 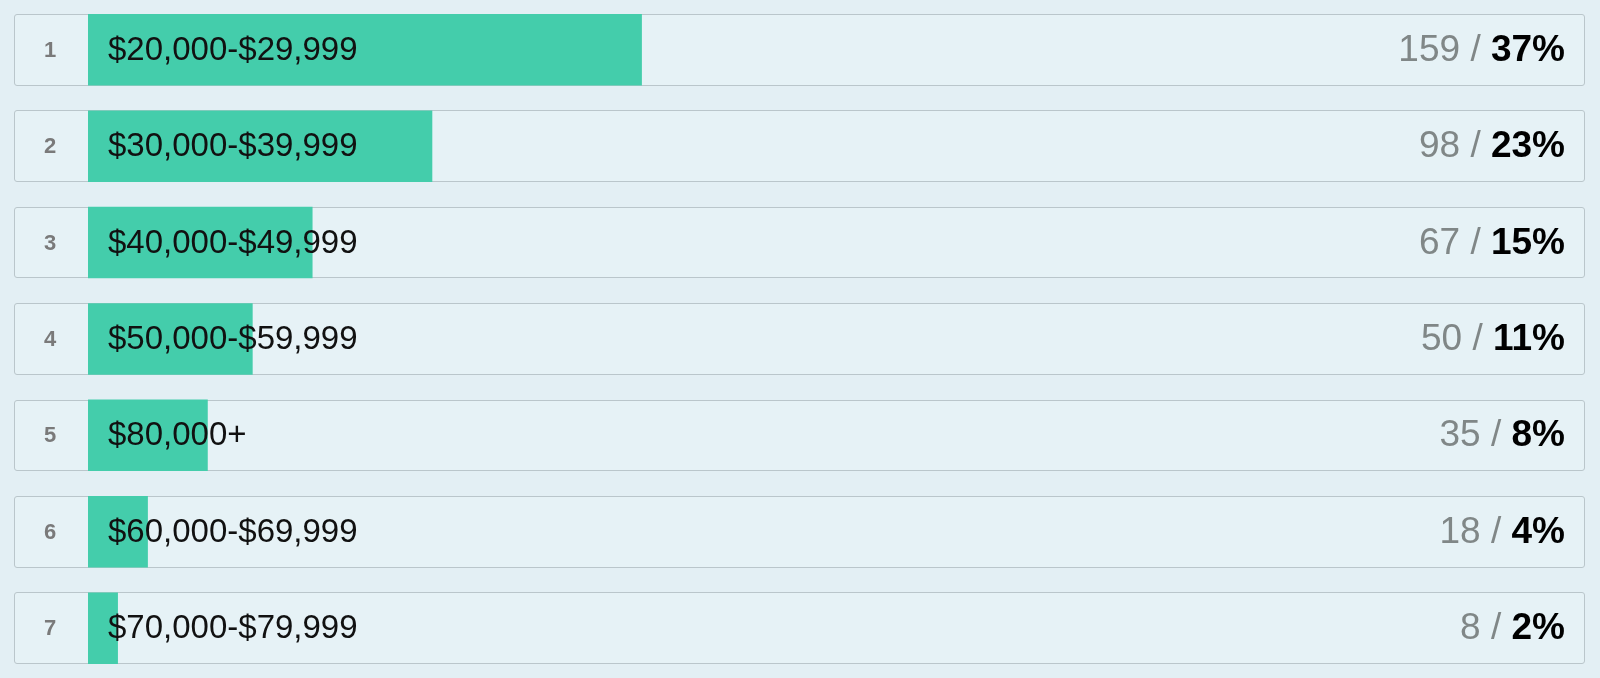 I want to click on text: 50 /, so click(x=1452, y=337).